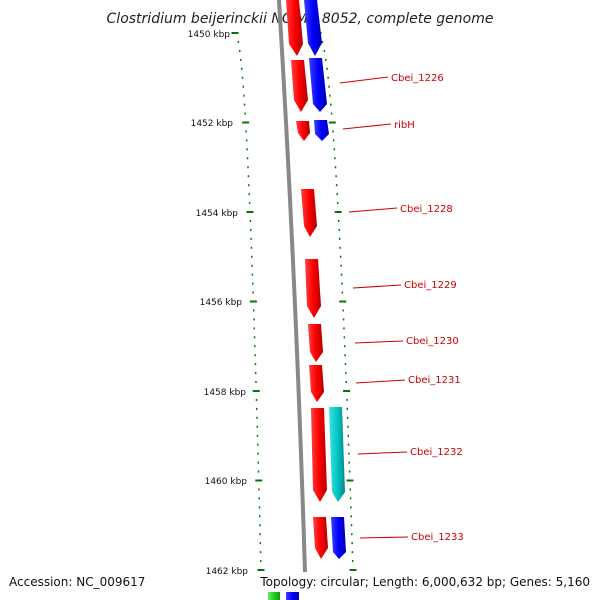 This screenshot has width=600, height=600. I want to click on accession-text: Accession: NC_009617, so click(77, 582).